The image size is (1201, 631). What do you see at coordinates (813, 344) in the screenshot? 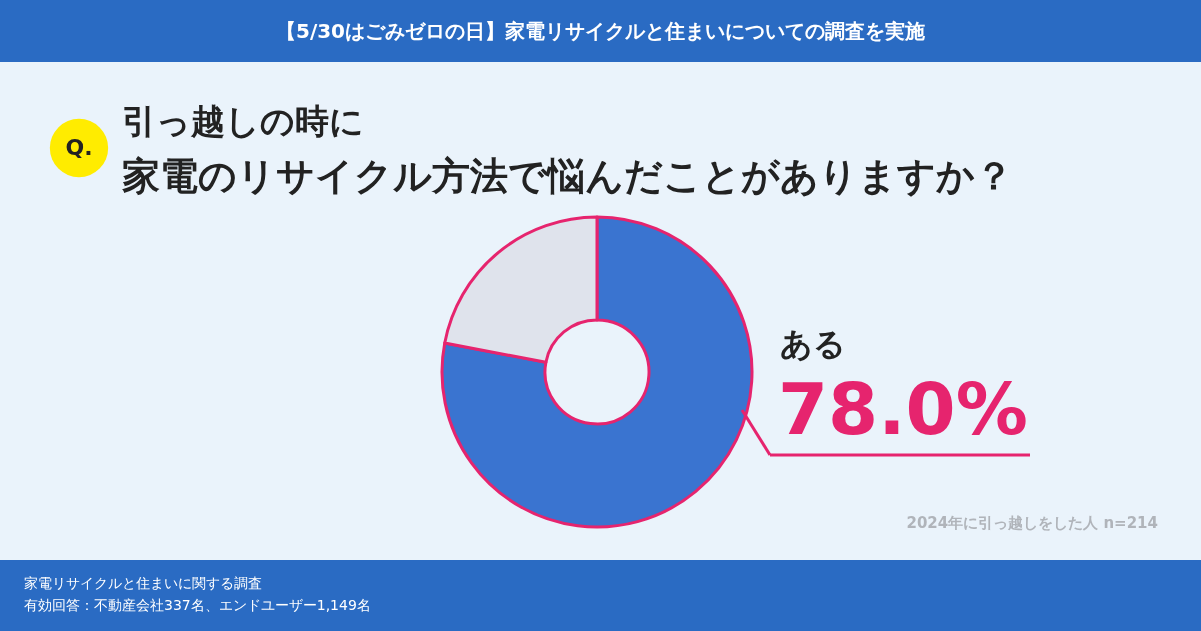
I see `slice-label: ある` at bounding box center [813, 344].